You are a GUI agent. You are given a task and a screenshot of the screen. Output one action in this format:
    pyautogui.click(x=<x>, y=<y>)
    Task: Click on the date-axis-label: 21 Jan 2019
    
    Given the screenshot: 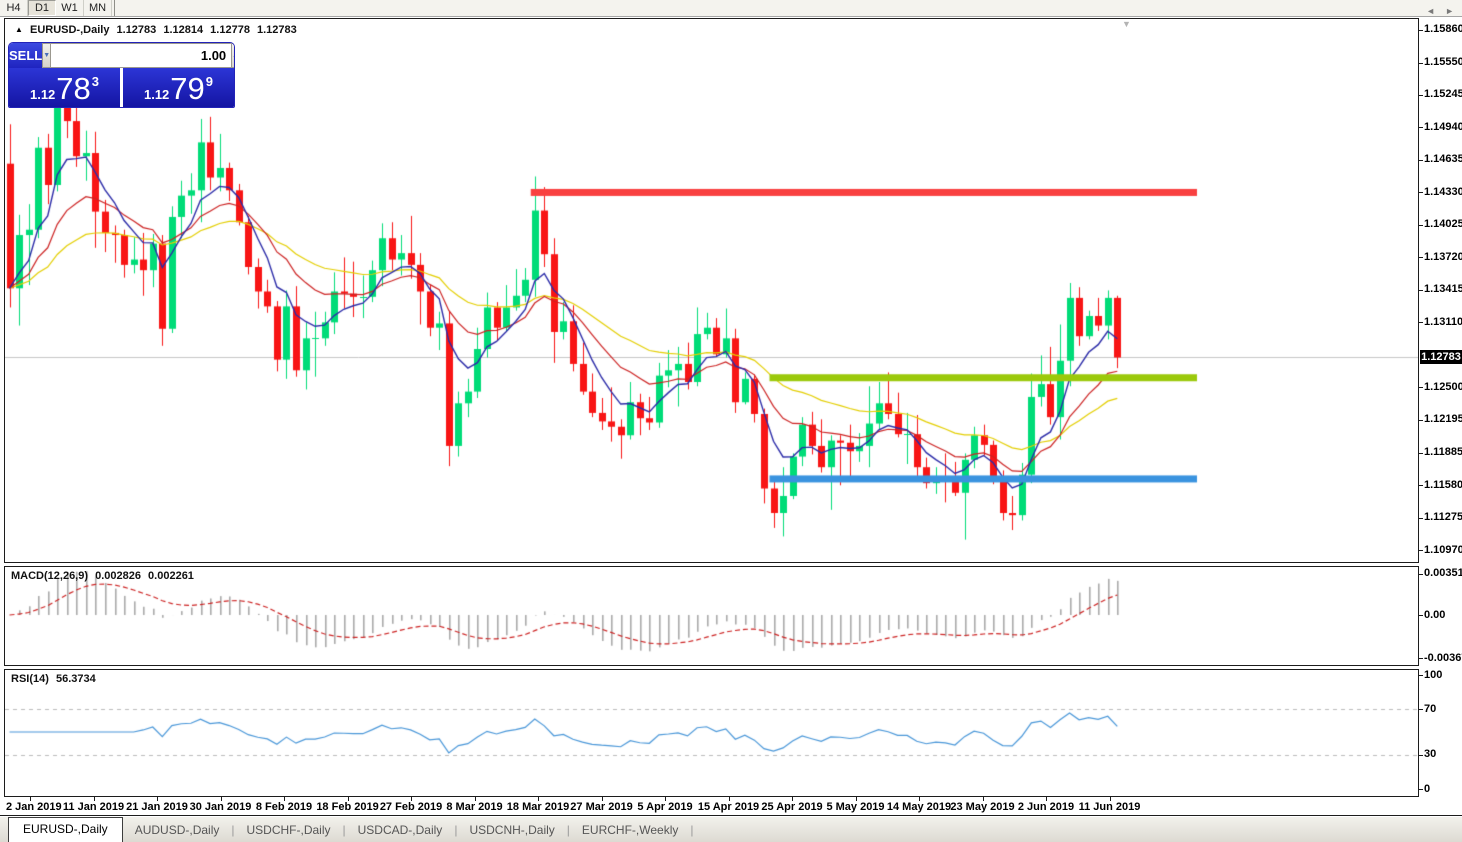 What is the action you would take?
    pyautogui.click(x=157, y=807)
    